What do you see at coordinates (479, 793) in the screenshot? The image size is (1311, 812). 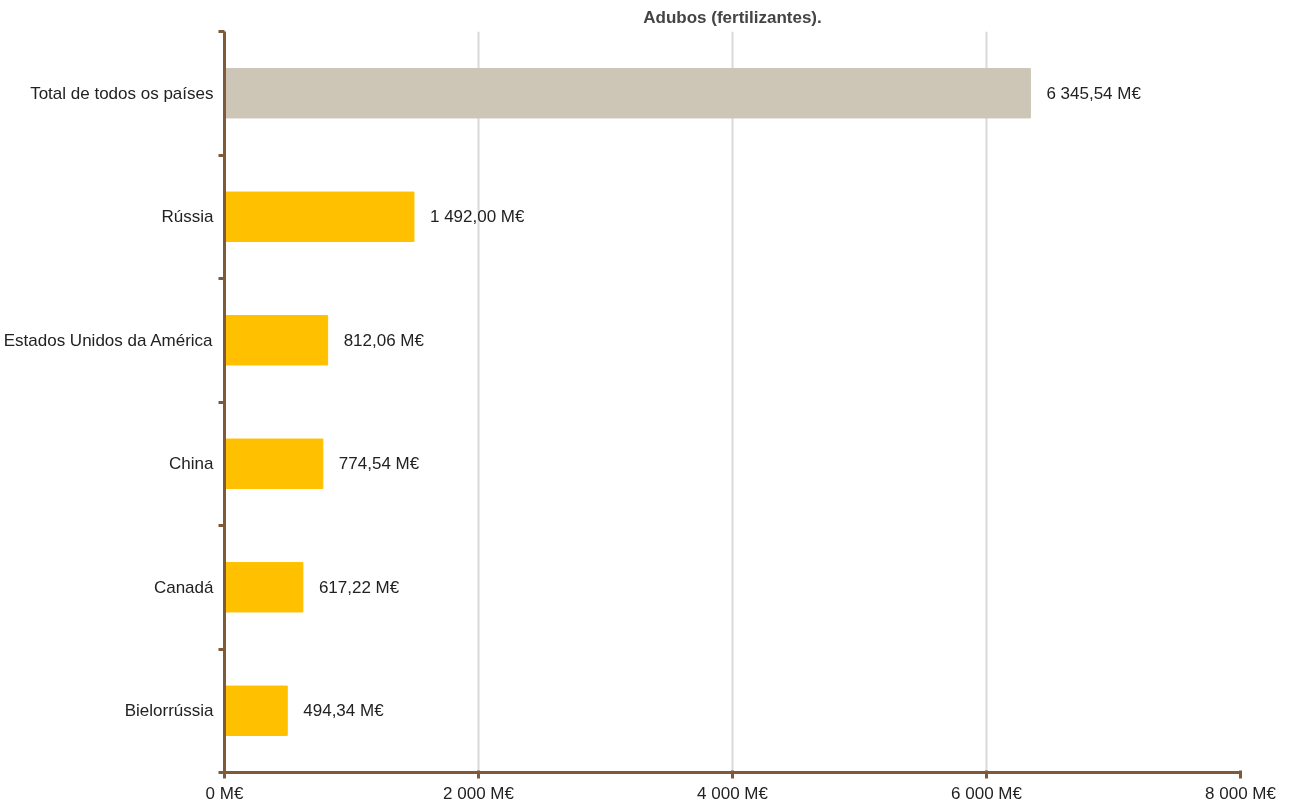 I see `x-tick-label: 2 000 M€` at bounding box center [479, 793].